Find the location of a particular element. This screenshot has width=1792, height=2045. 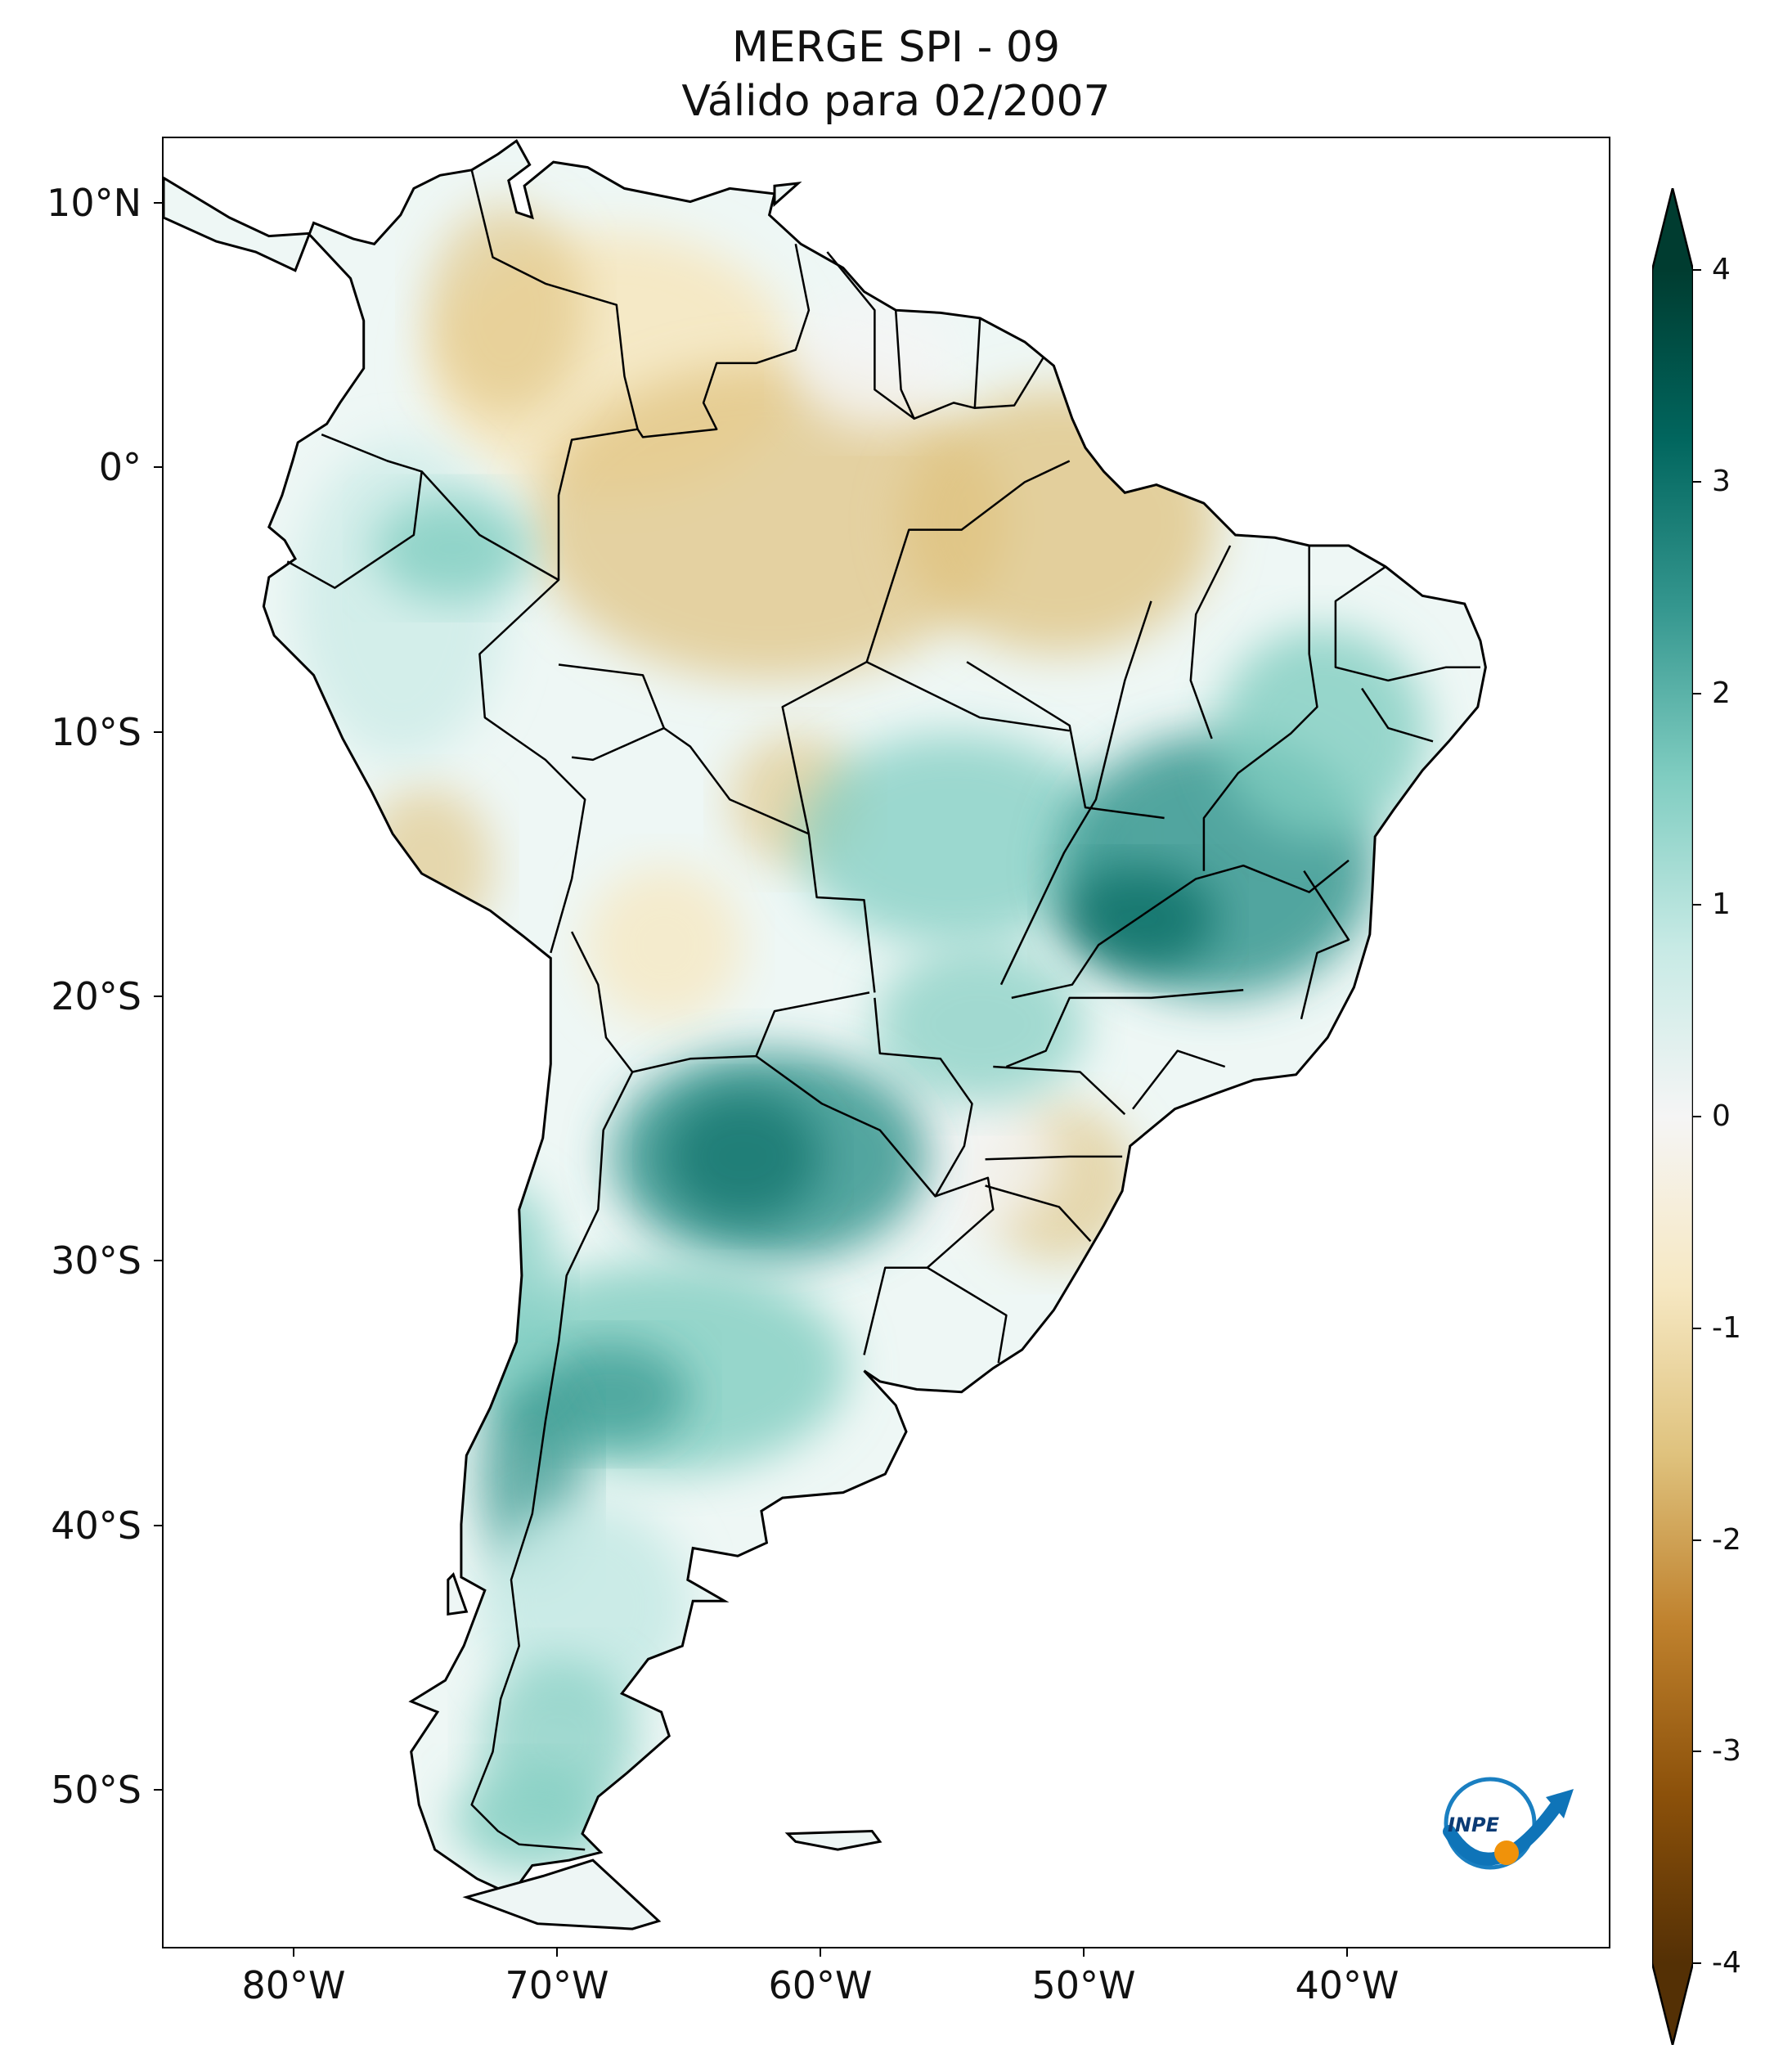

colorbar-extend-top is located at coordinates (1672, 229).